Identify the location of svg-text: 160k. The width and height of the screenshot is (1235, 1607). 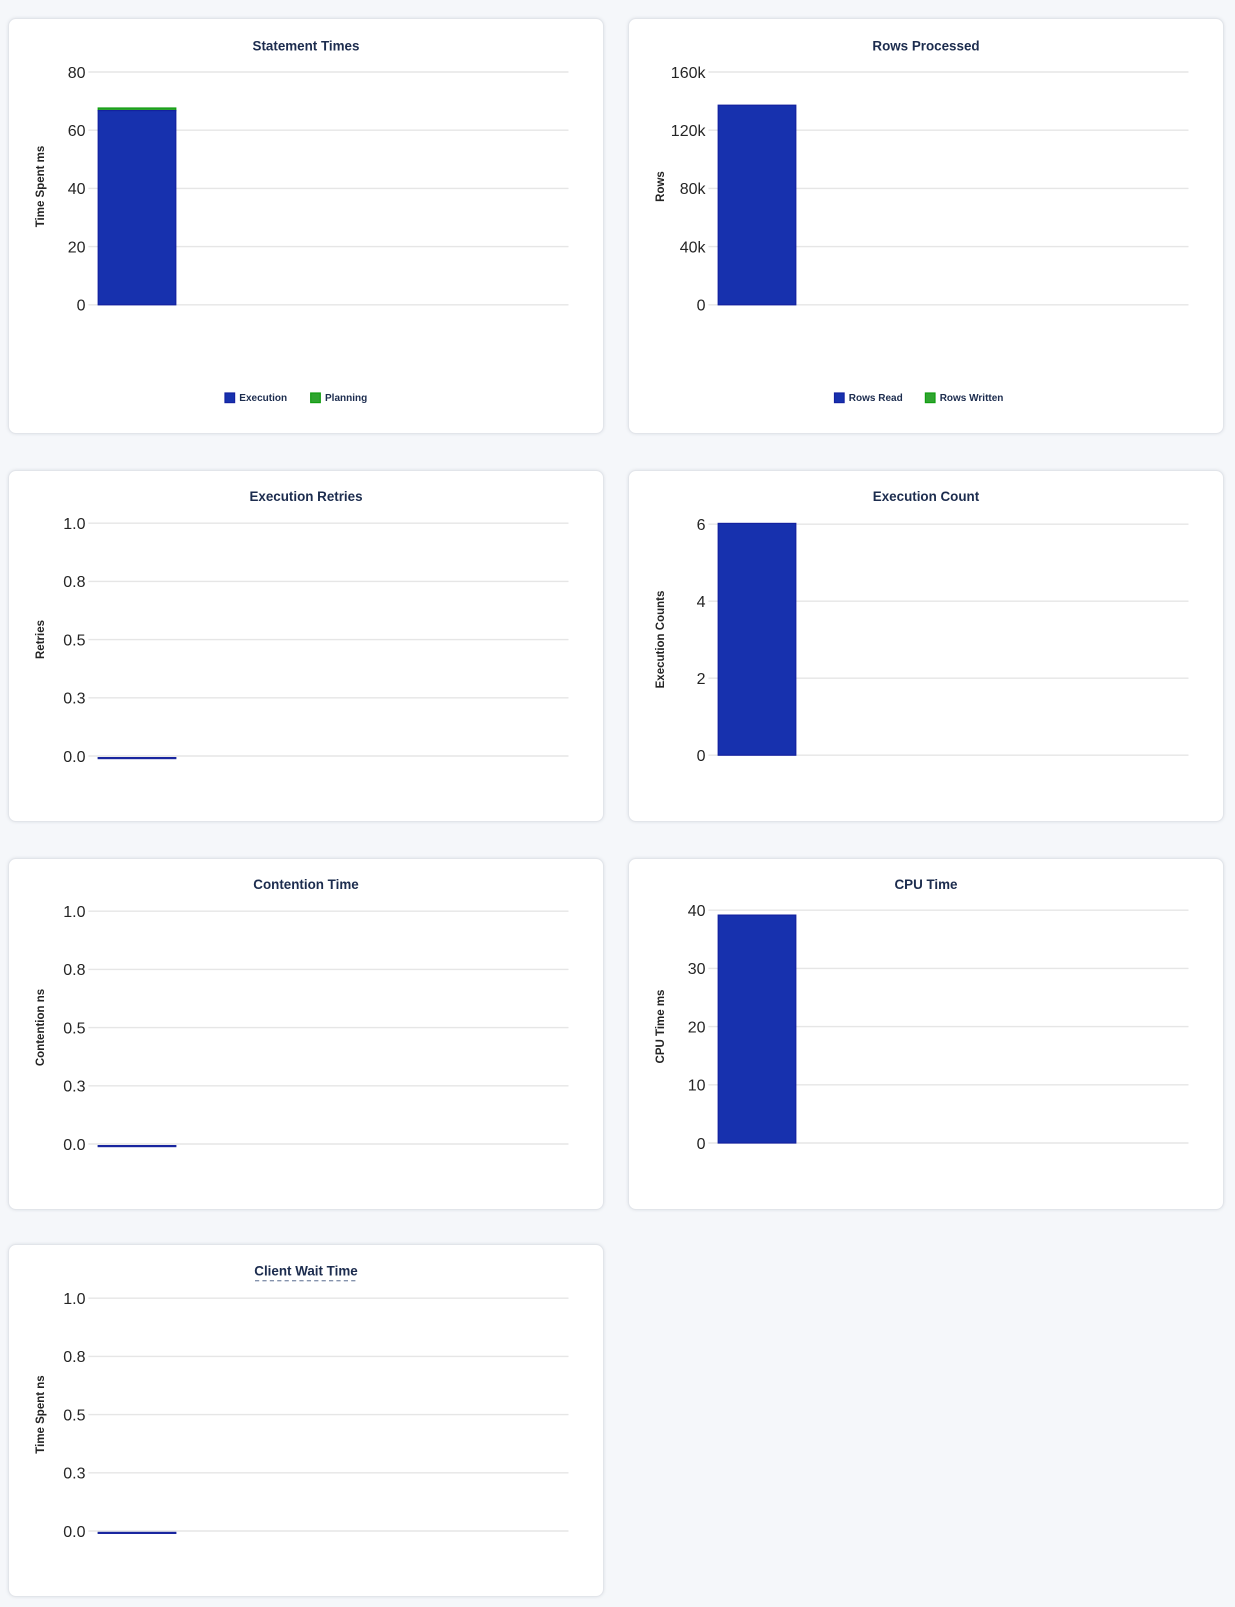
(689, 73).